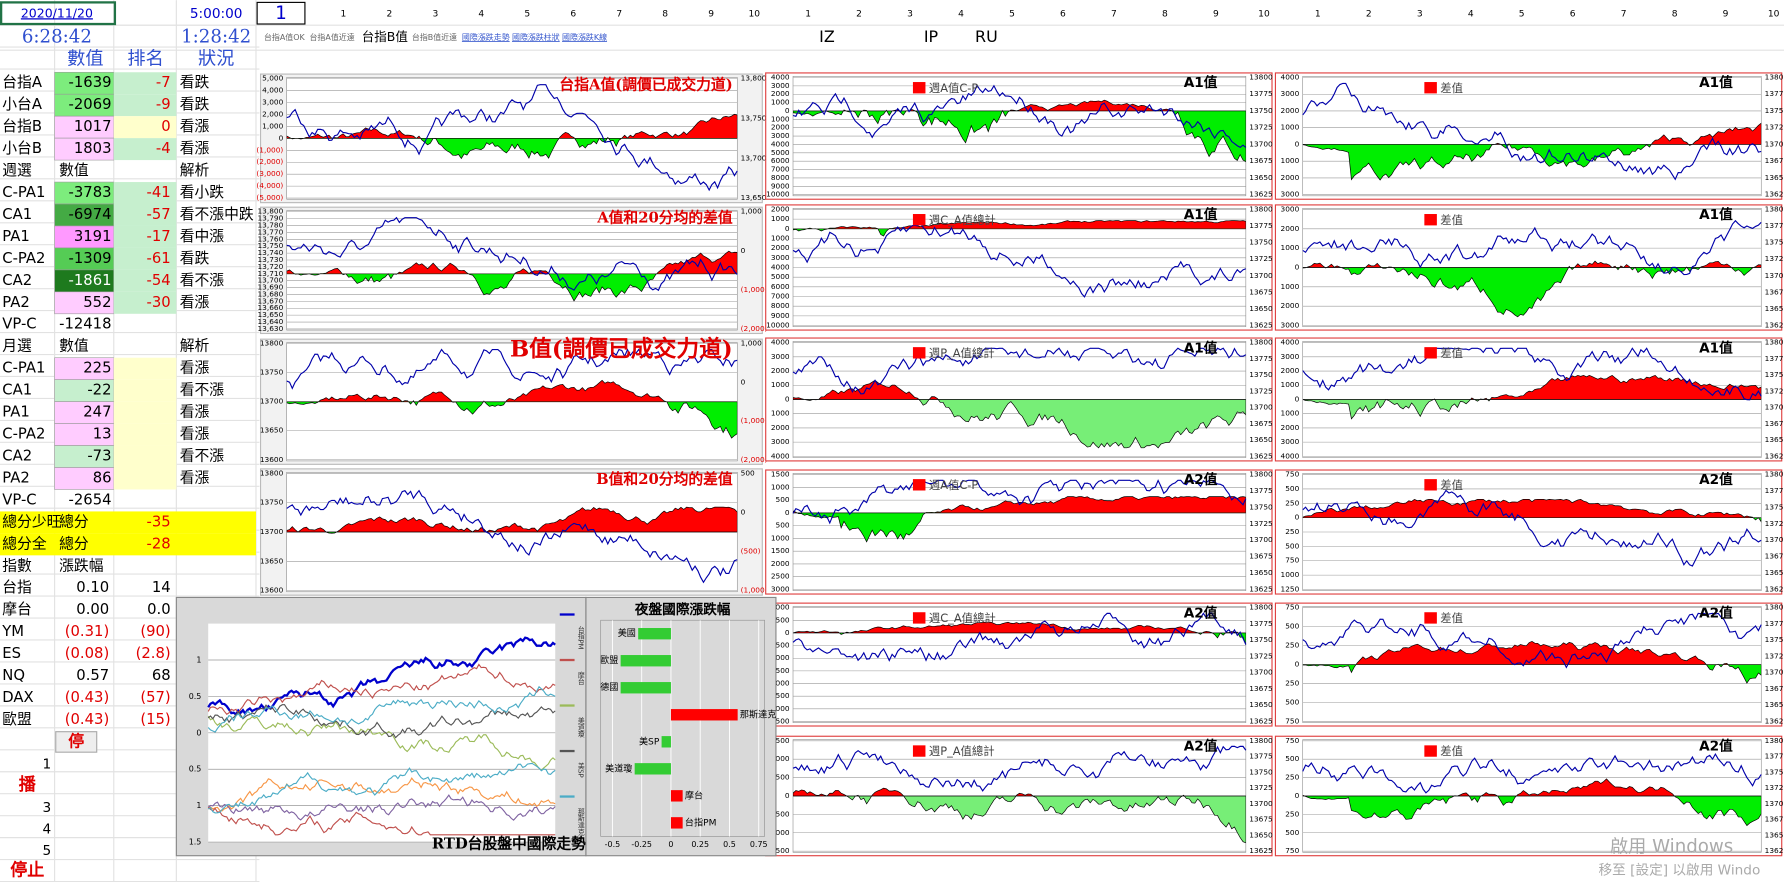 The width and height of the screenshot is (1784, 882). What do you see at coordinates (159, 280) in the screenshot?
I see `rank: -54` at bounding box center [159, 280].